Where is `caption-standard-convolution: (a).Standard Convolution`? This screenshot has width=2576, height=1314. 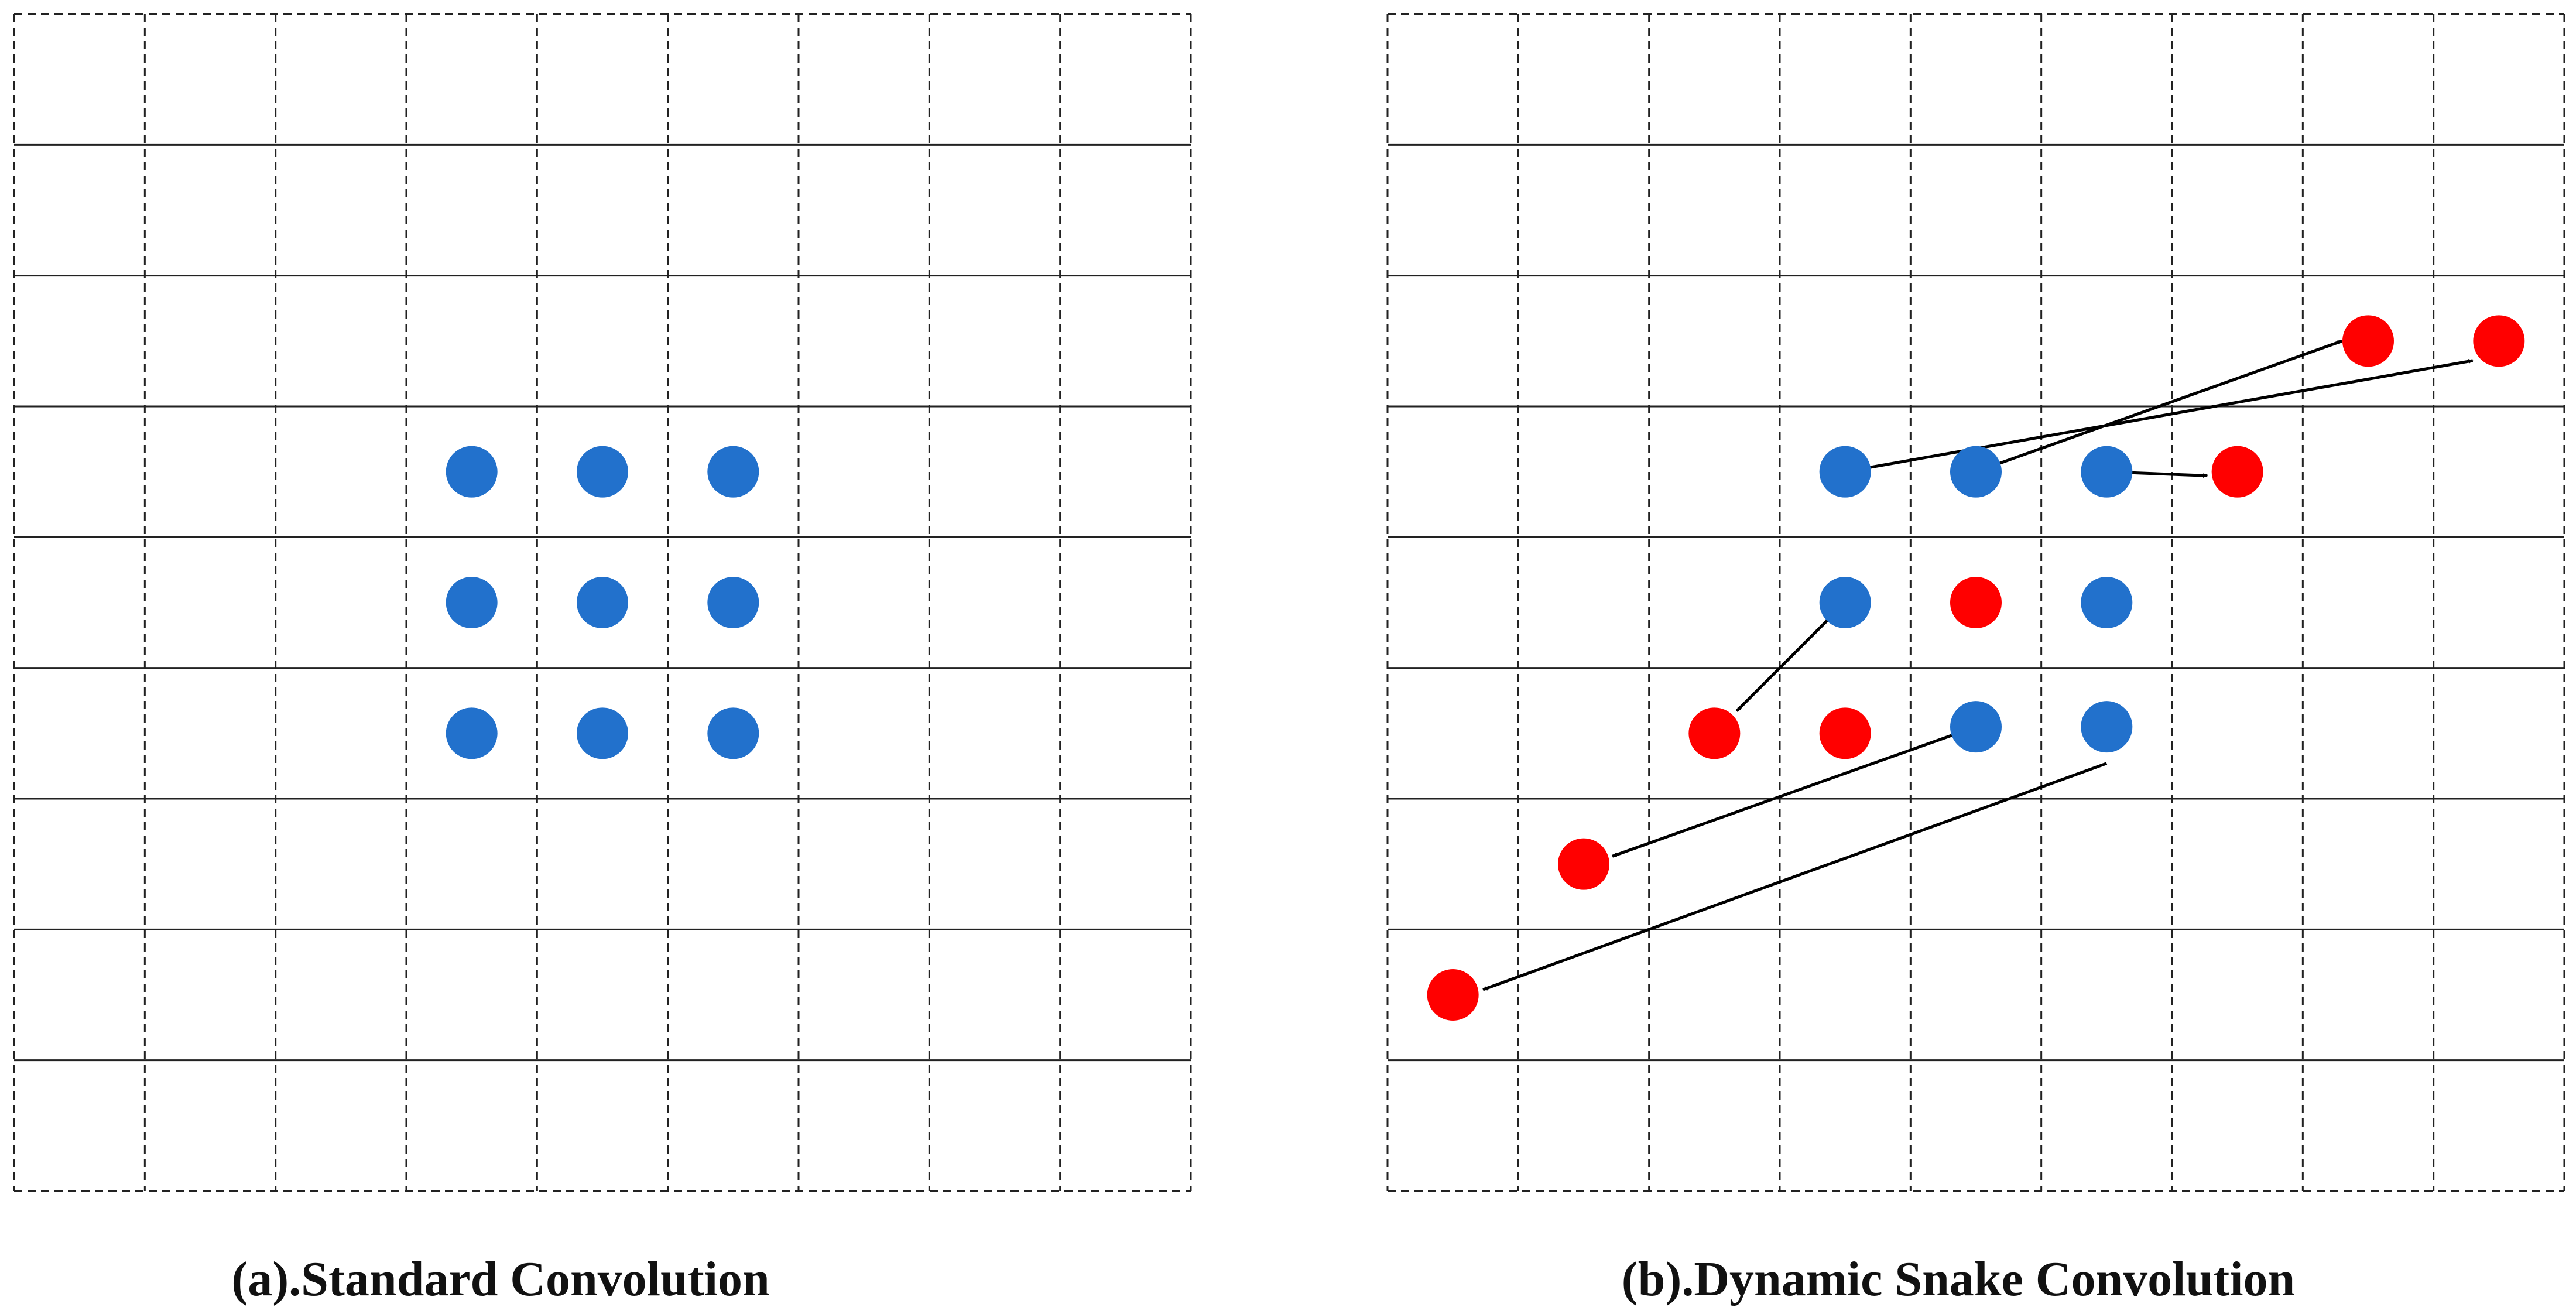 caption-standard-convolution: (a).Standard Convolution is located at coordinates (500, 1279).